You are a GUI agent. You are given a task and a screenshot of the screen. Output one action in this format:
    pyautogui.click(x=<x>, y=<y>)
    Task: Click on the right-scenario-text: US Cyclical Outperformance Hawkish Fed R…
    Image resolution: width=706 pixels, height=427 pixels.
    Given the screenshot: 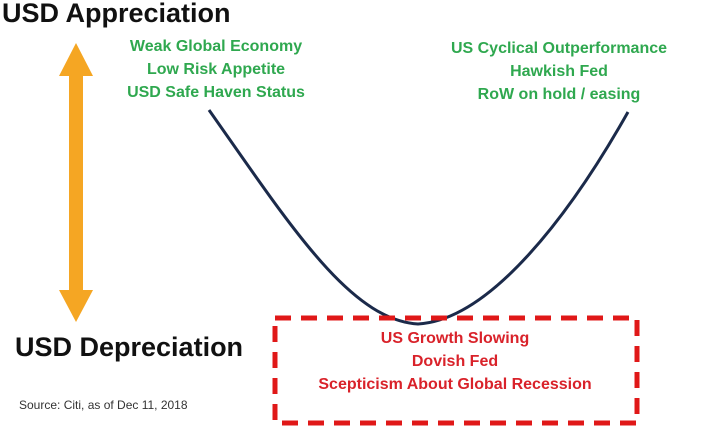 What is the action you would take?
    pyautogui.click(x=552, y=71)
    